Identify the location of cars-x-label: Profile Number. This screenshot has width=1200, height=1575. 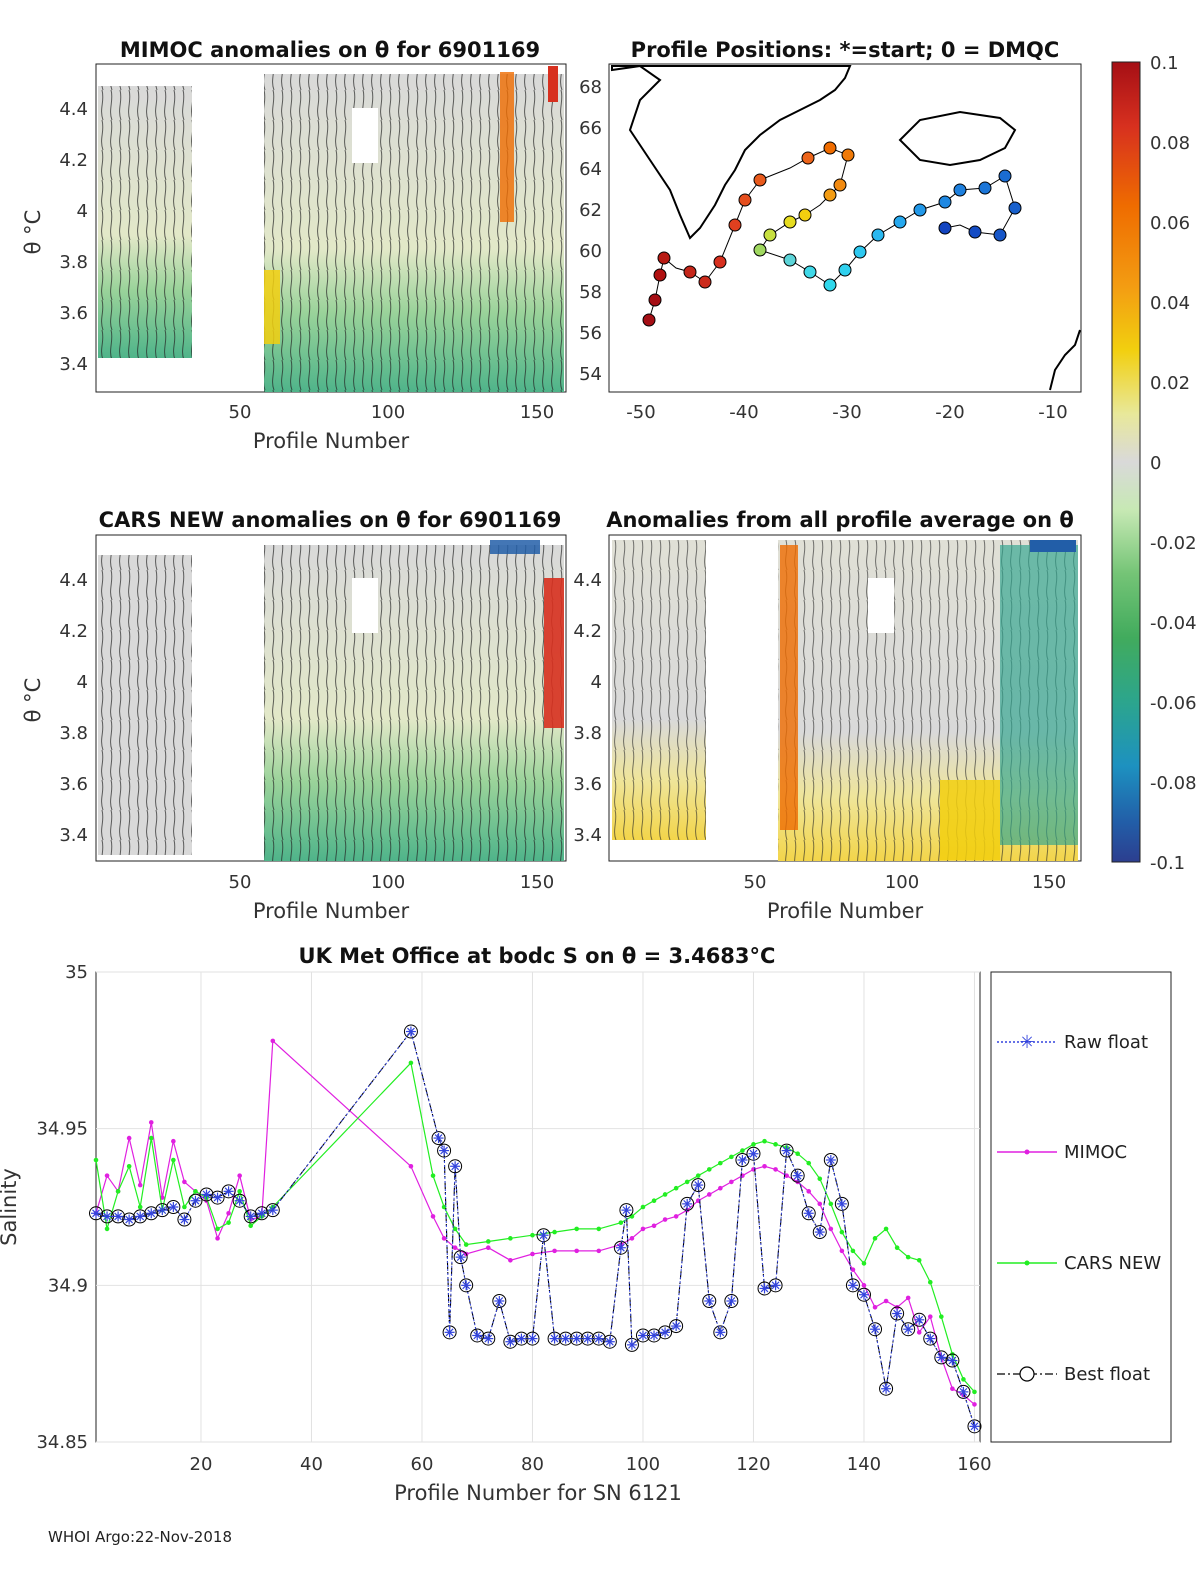
(331, 911).